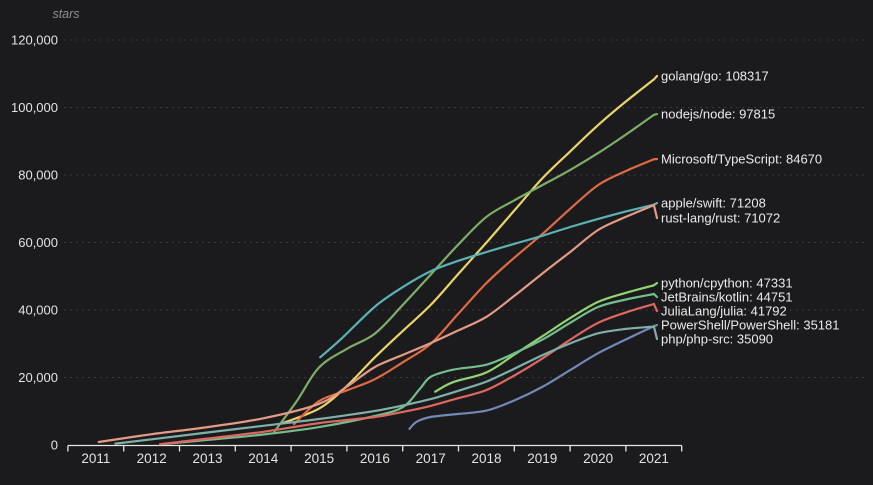  I want to click on series-label-golang-go: golang/go: 108317, so click(715, 76).